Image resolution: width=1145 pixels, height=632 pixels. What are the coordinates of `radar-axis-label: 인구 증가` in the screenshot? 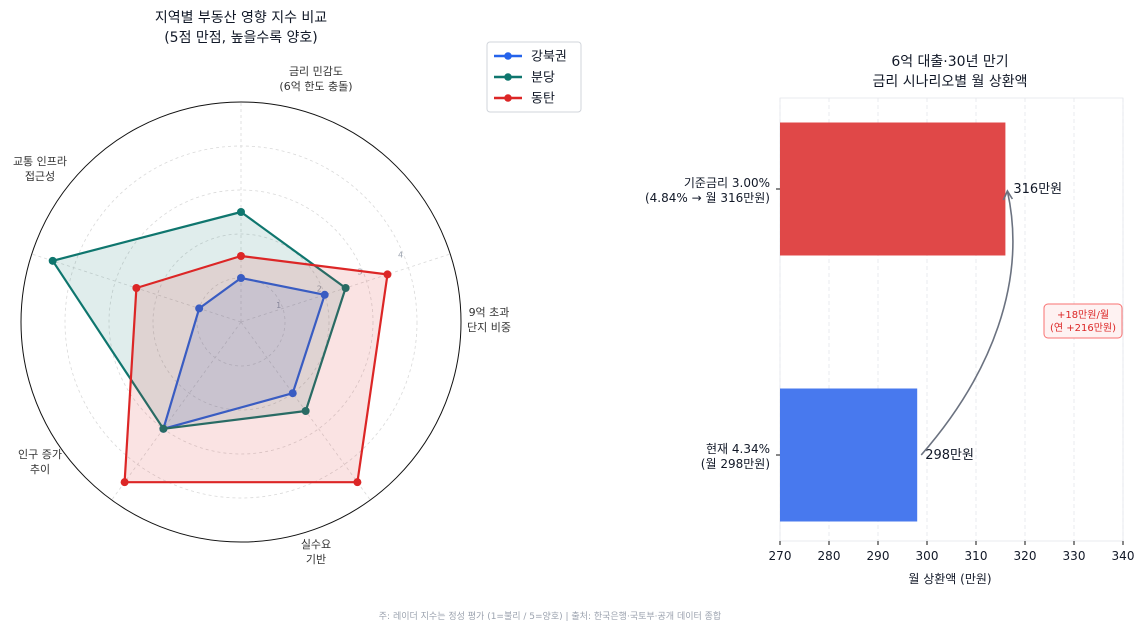 It's located at (40, 454).